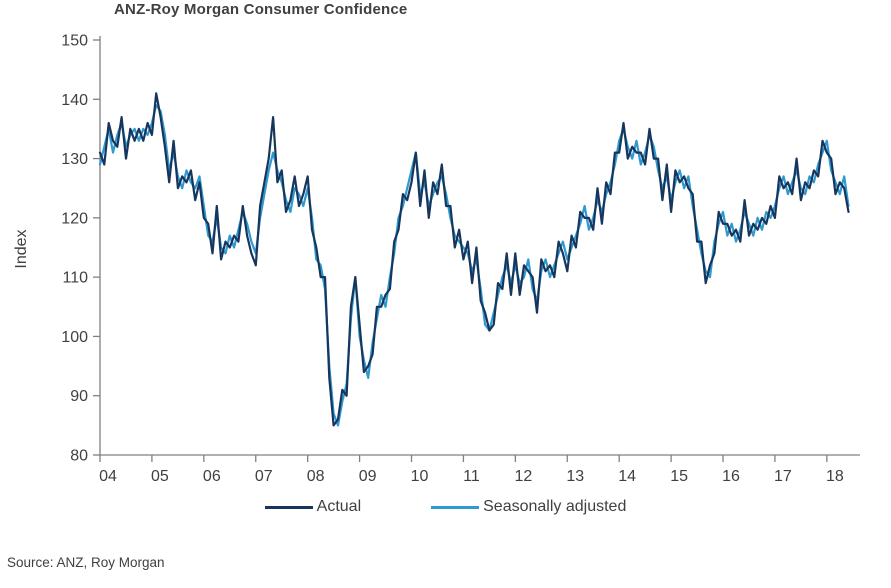  I want to click on svg-text: 130, so click(74, 159).